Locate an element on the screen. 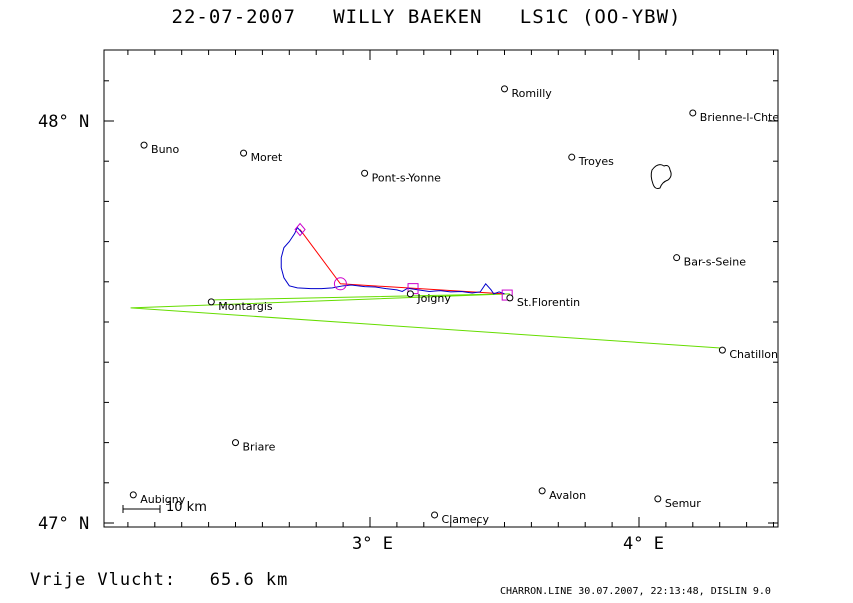 Image resolution: width=853 pixels, height=603 pixels. town-marker: Chatillon is located at coordinates (748, 353).